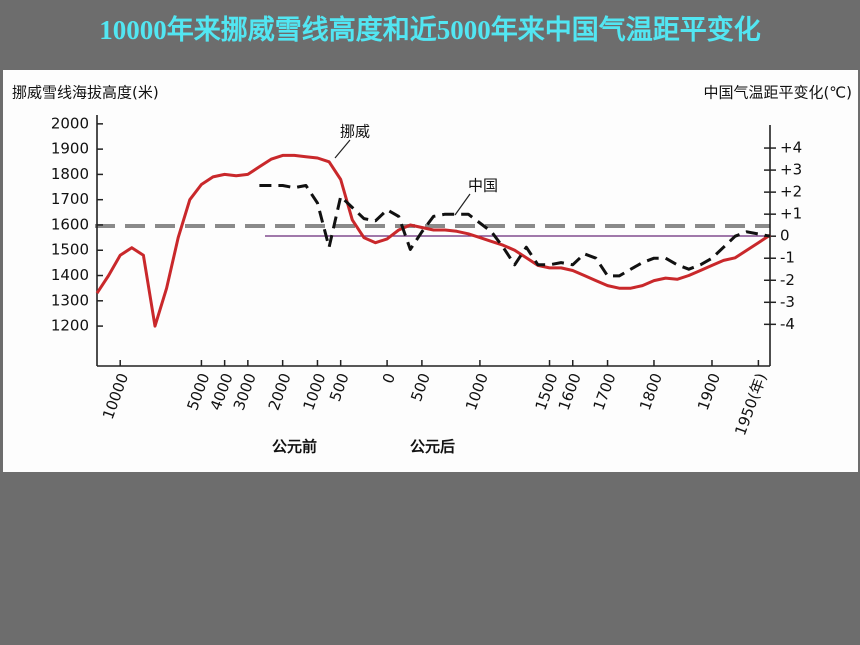 Image resolution: width=860 pixels, height=645 pixels. Describe the element at coordinates (777, 93) in the screenshot. I see `y2-axis-title: 中国气温距平变化(℃)` at that location.